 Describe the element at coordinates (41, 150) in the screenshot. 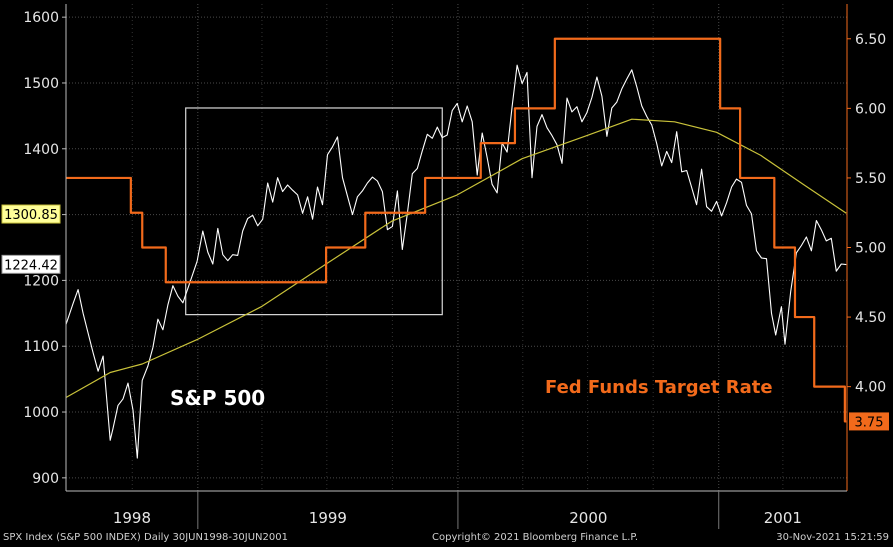

I see `left-tick-label: 1400` at that location.